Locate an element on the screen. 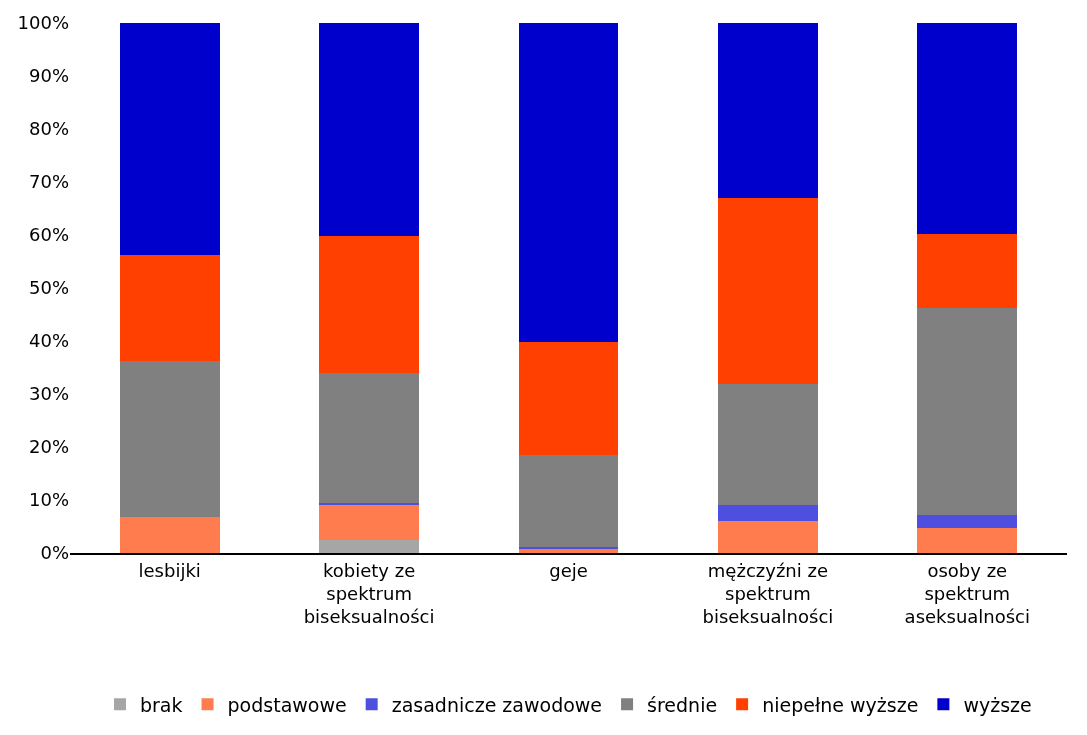 The image size is (1087, 735). legend-label: niepełne wyższe is located at coordinates (840, 704).